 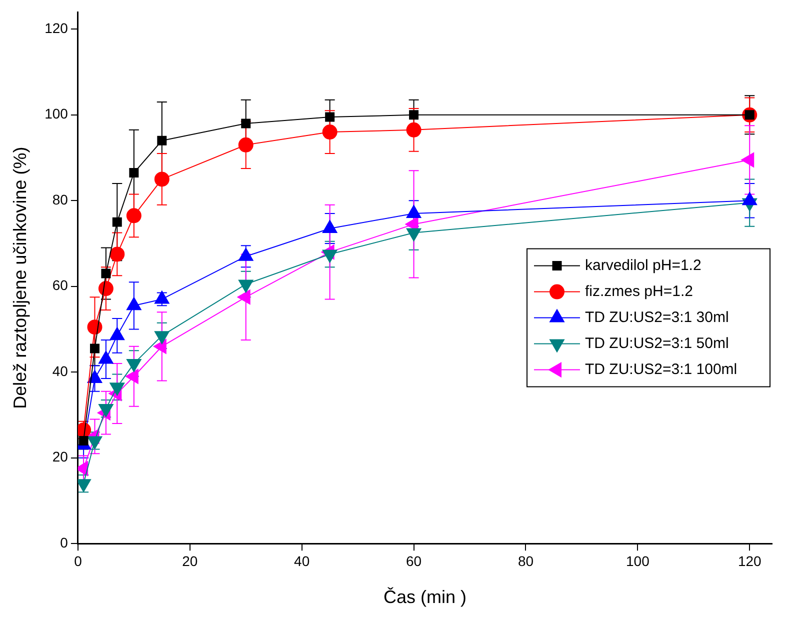 What do you see at coordinates (302, 560) in the screenshot?
I see `x-tick-label: 40` at bounding box center [302, 560].